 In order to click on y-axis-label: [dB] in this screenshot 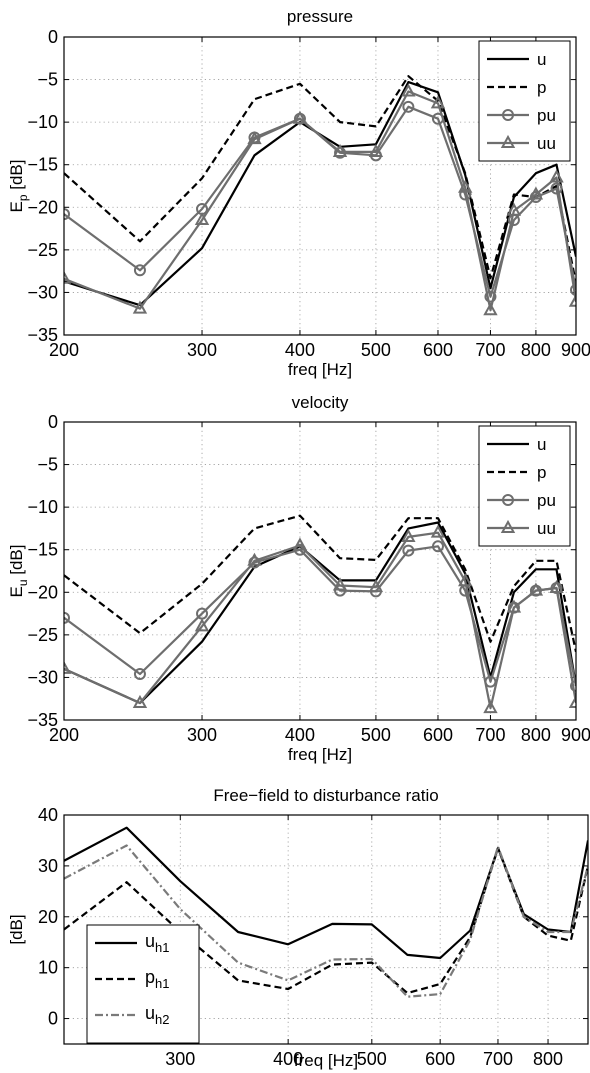, I will do `click(16, 929)`.